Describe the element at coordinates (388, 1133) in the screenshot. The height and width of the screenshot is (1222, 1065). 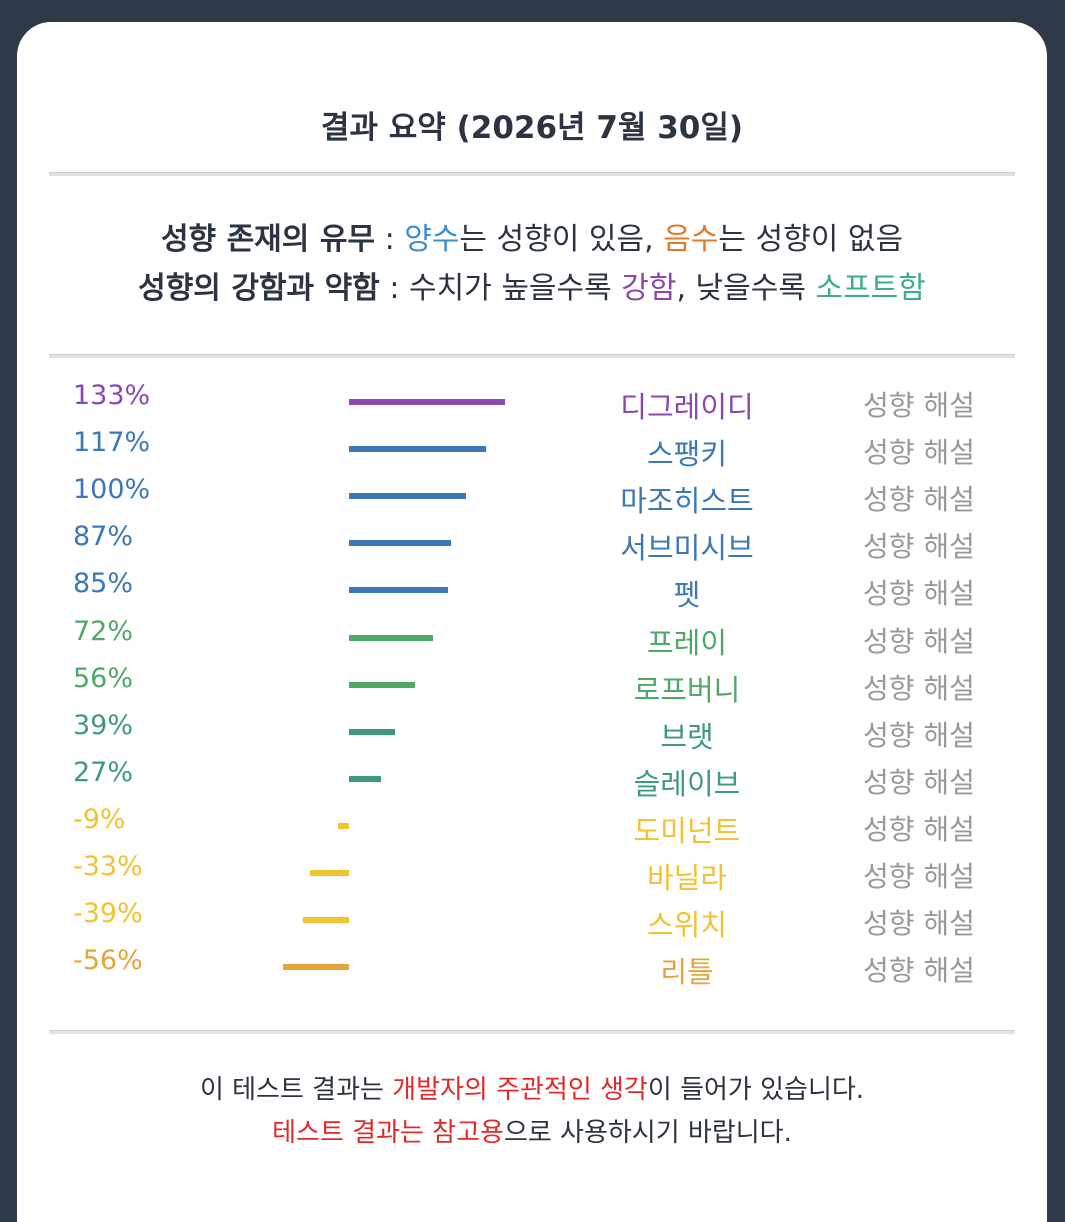
I see `footer-highlight: 테스트 결과는 참고용` at that location.